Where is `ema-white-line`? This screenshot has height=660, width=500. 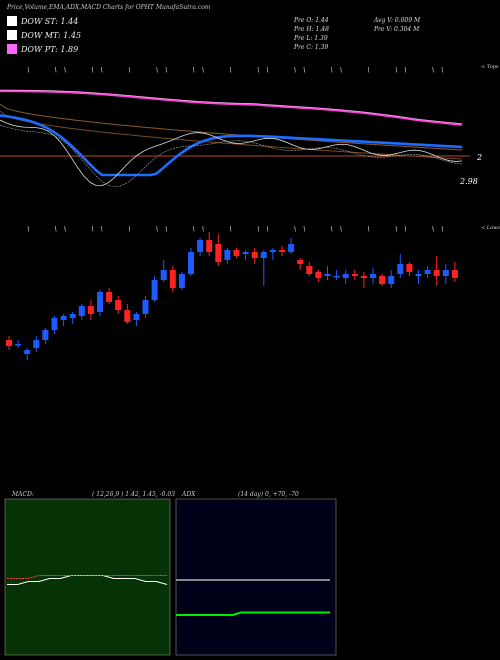
ema-white-line is located at coordinates (231, 153).